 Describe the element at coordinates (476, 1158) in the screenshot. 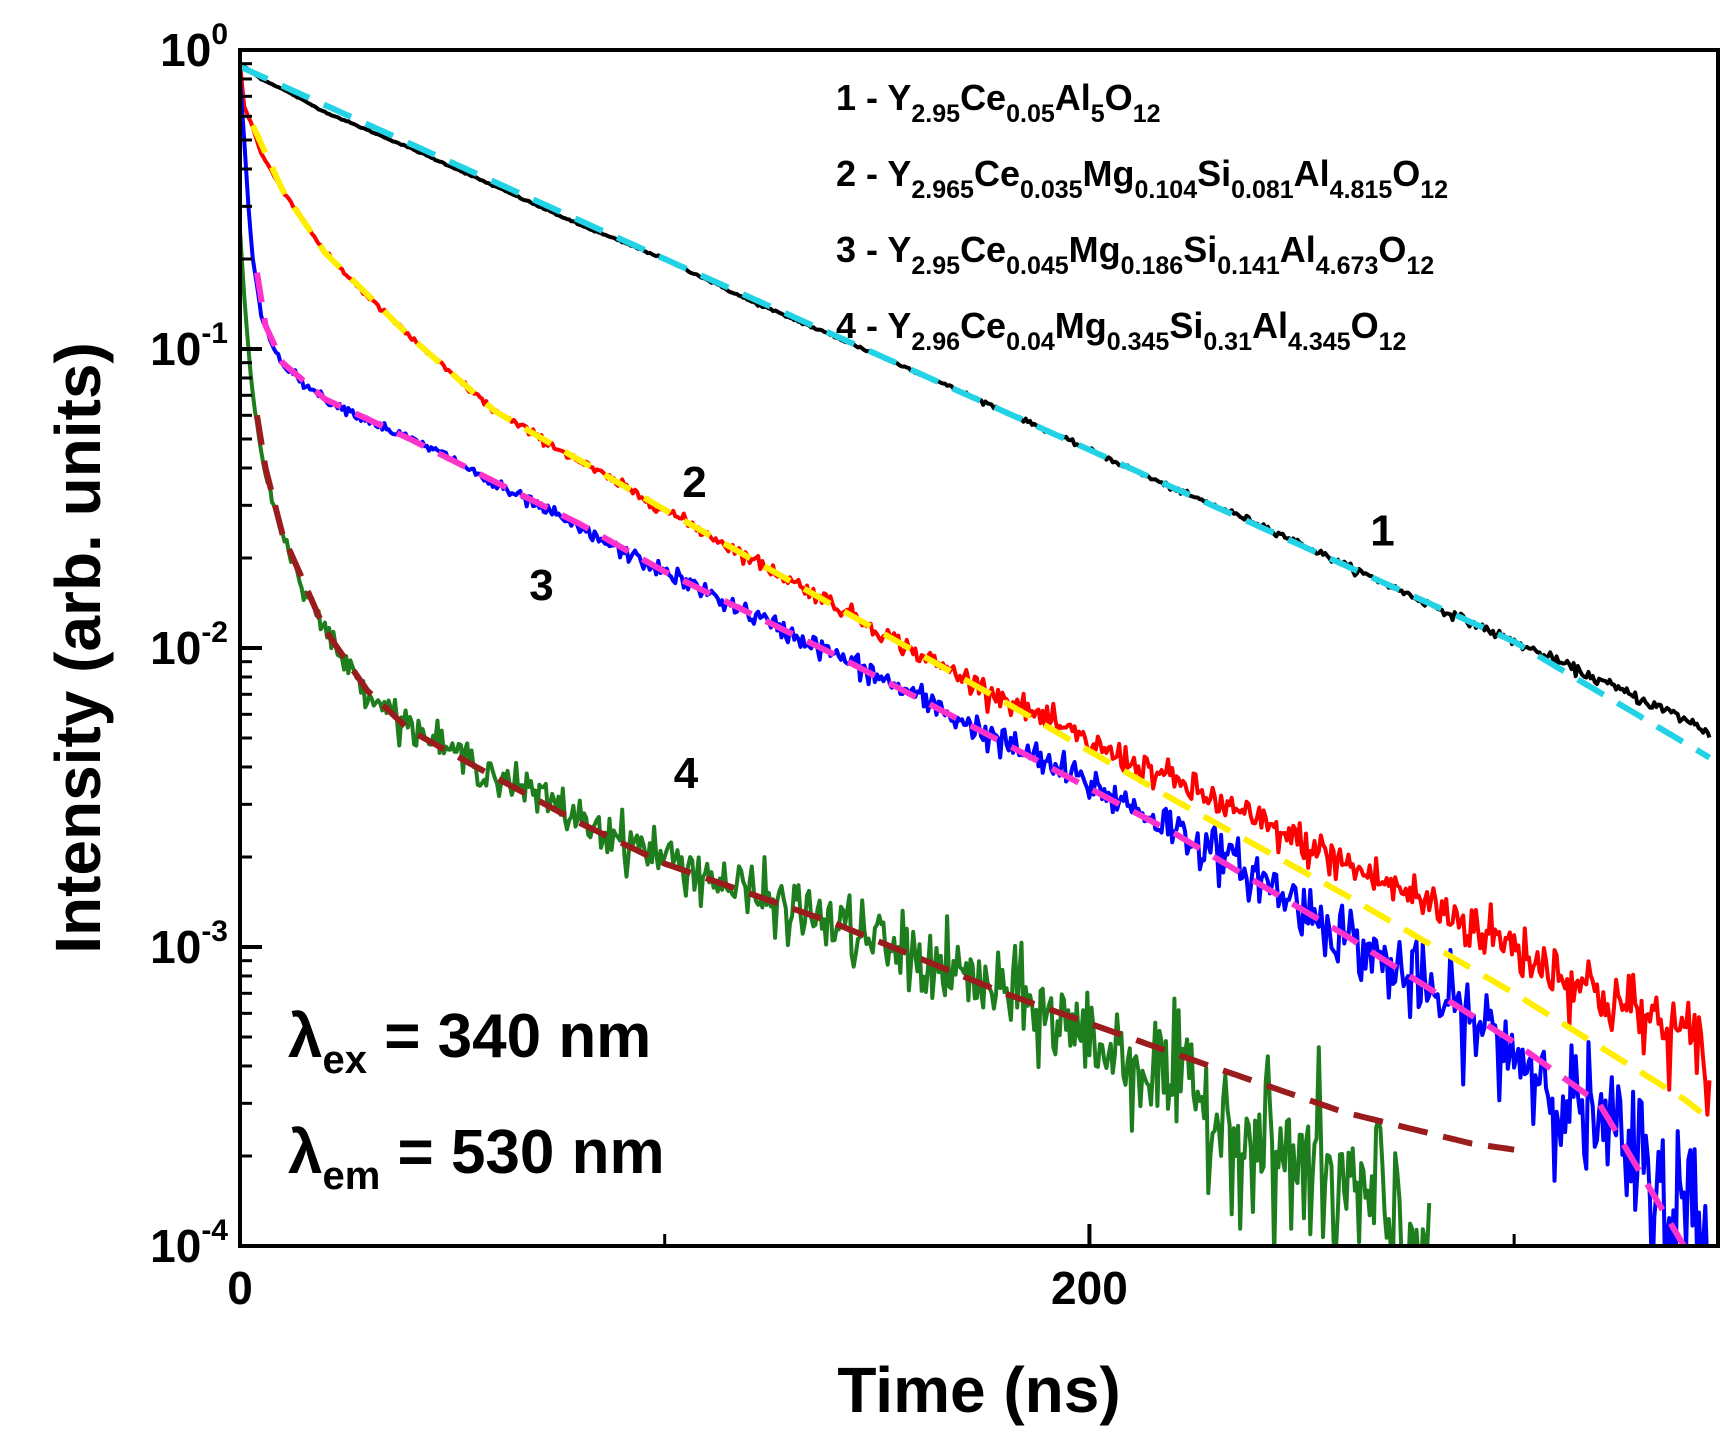

I see `wavelength-annotation-em: λem = 530 nm` at that location.